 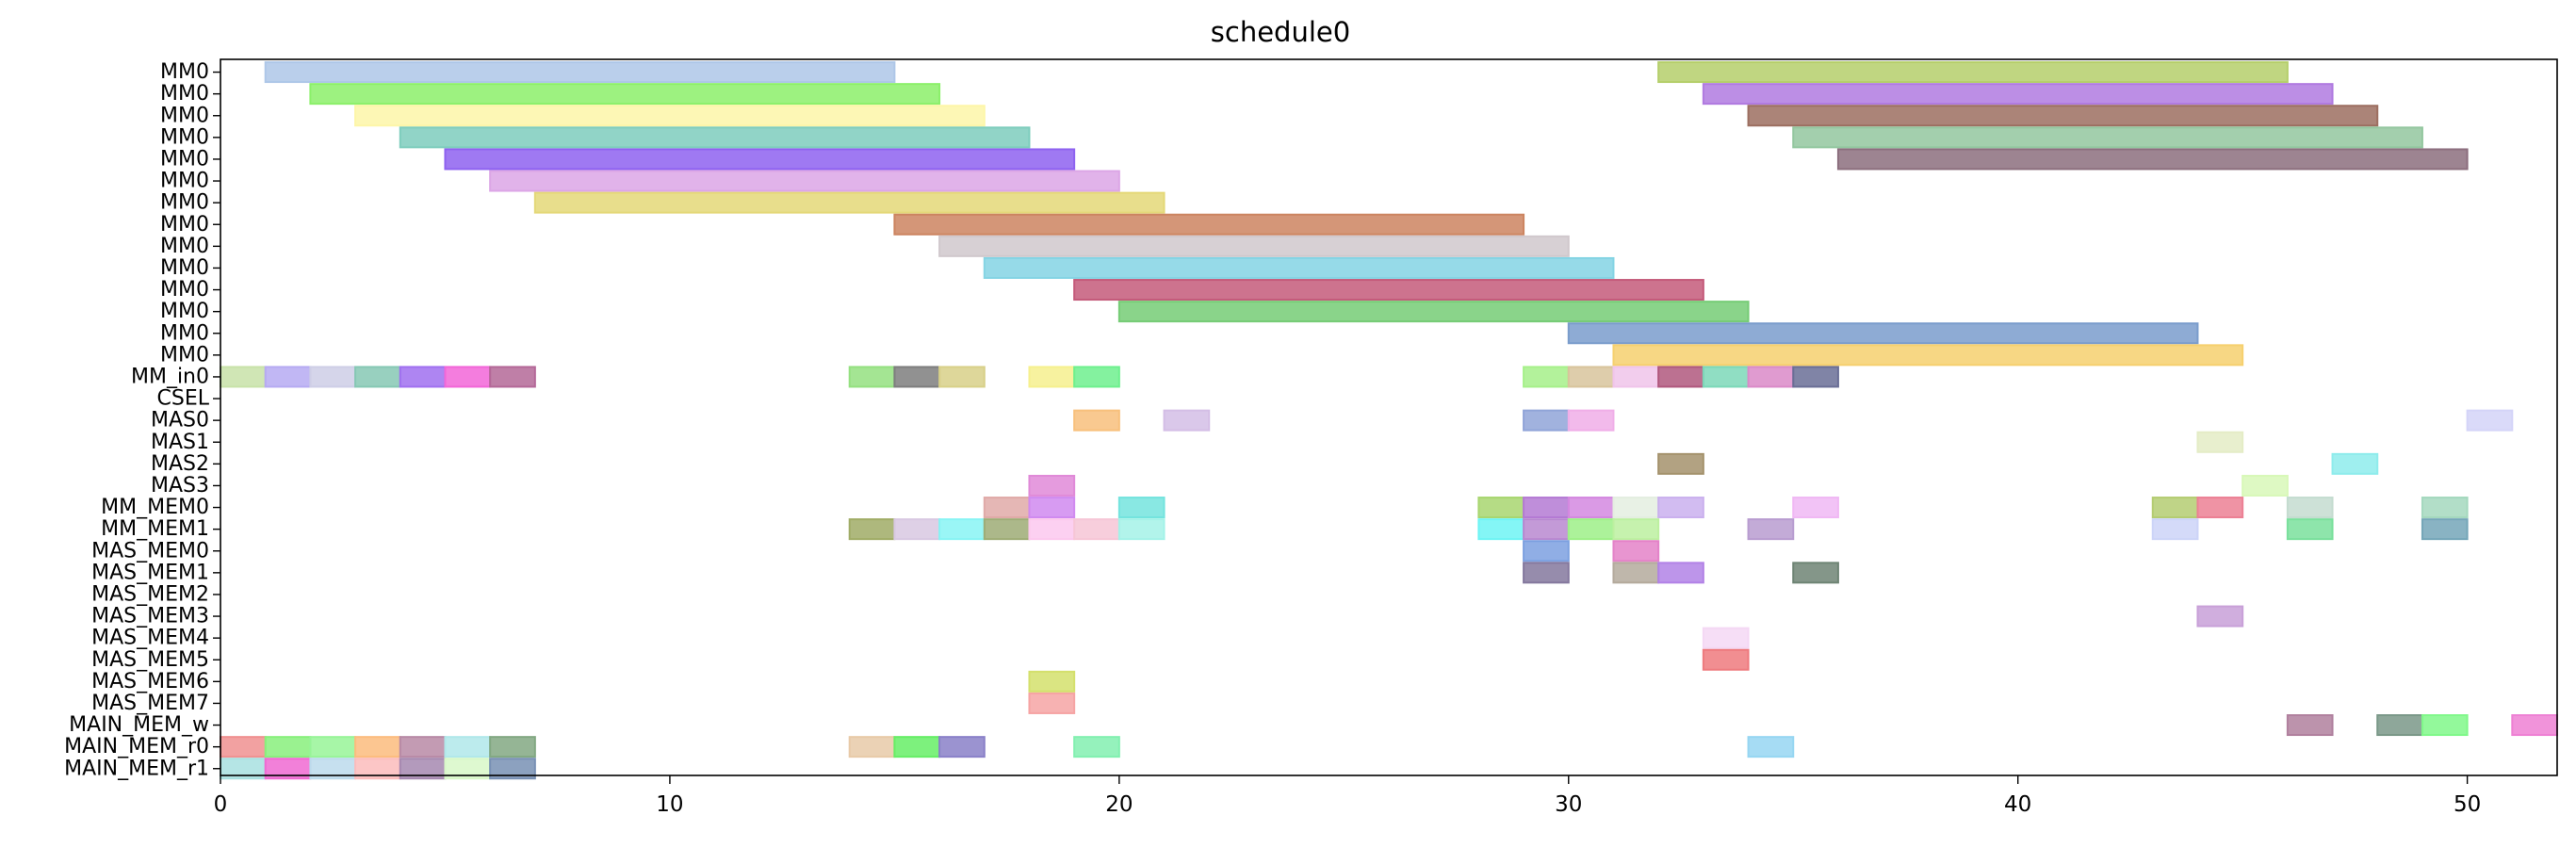 I want to click on y-tick-label: MM_in0, so click(x=170, y=376).